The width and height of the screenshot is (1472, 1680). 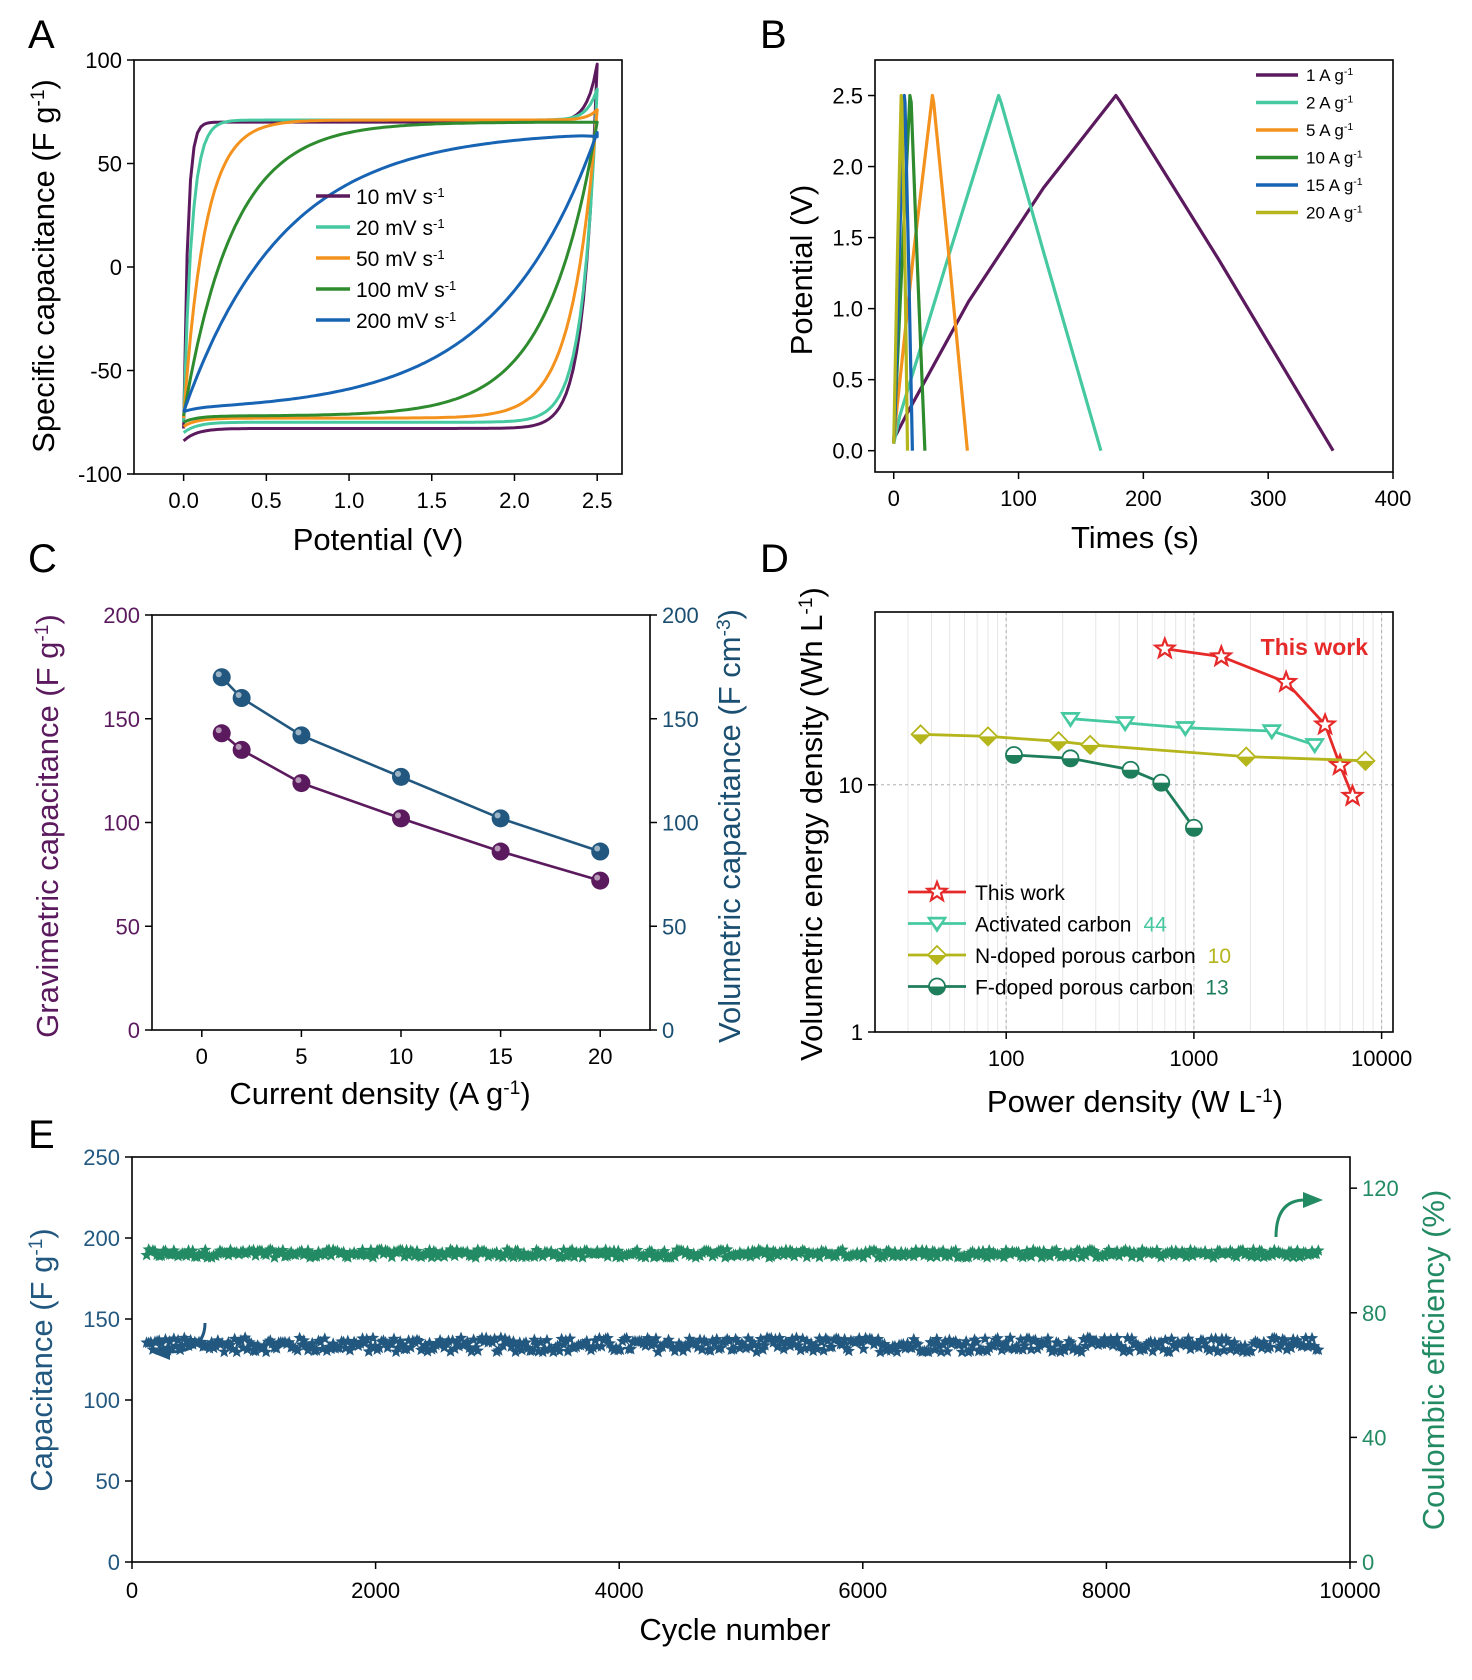 What do you see at coordinates (1329, 103) in the screenshot?
I see `panel-b-legend-label-1: 2 A g-1` at bounding box center [1329, 103].